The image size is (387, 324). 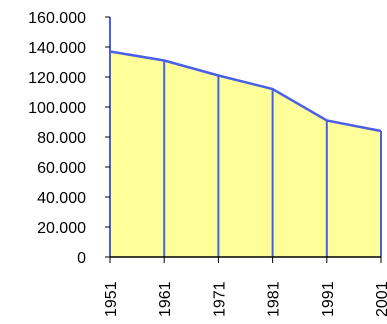 What do you see at coordinates (219, 299) in the screenshot?
I see `xtick-label: 1971` at bounding box center [219, 299].